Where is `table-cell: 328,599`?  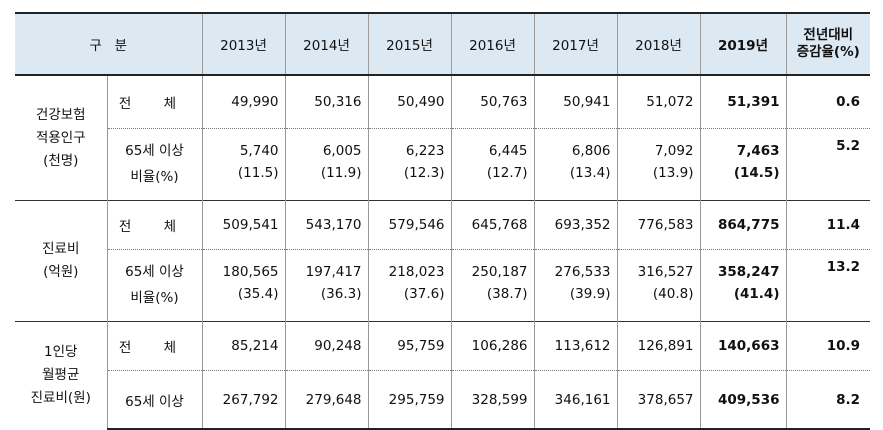 table-cell: 328,599 is located at coordinates (492, 400).